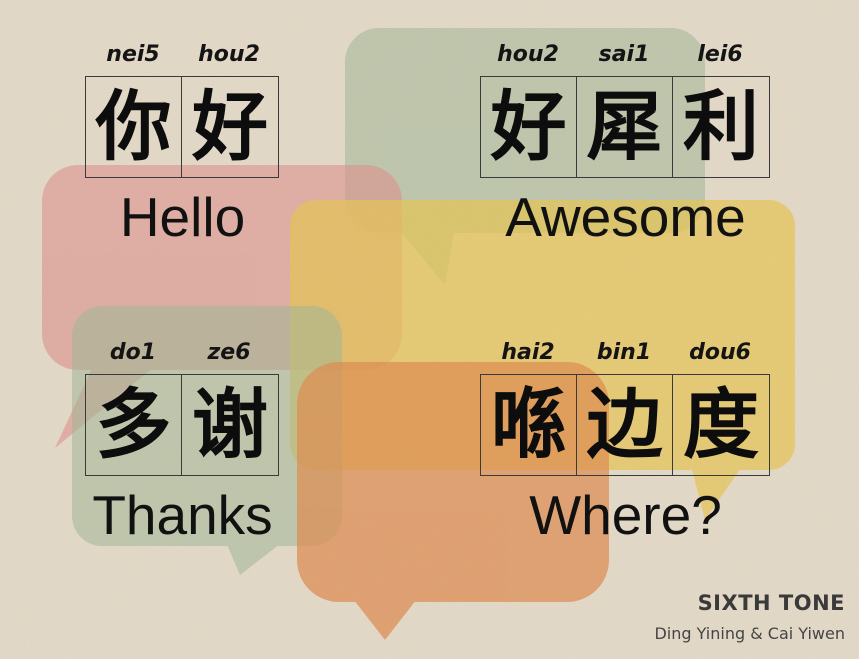 The image size is (859, 659). Describe the element at coordinates (134, 425) in the screenshot. I see `chinese-character: 多` at that location.